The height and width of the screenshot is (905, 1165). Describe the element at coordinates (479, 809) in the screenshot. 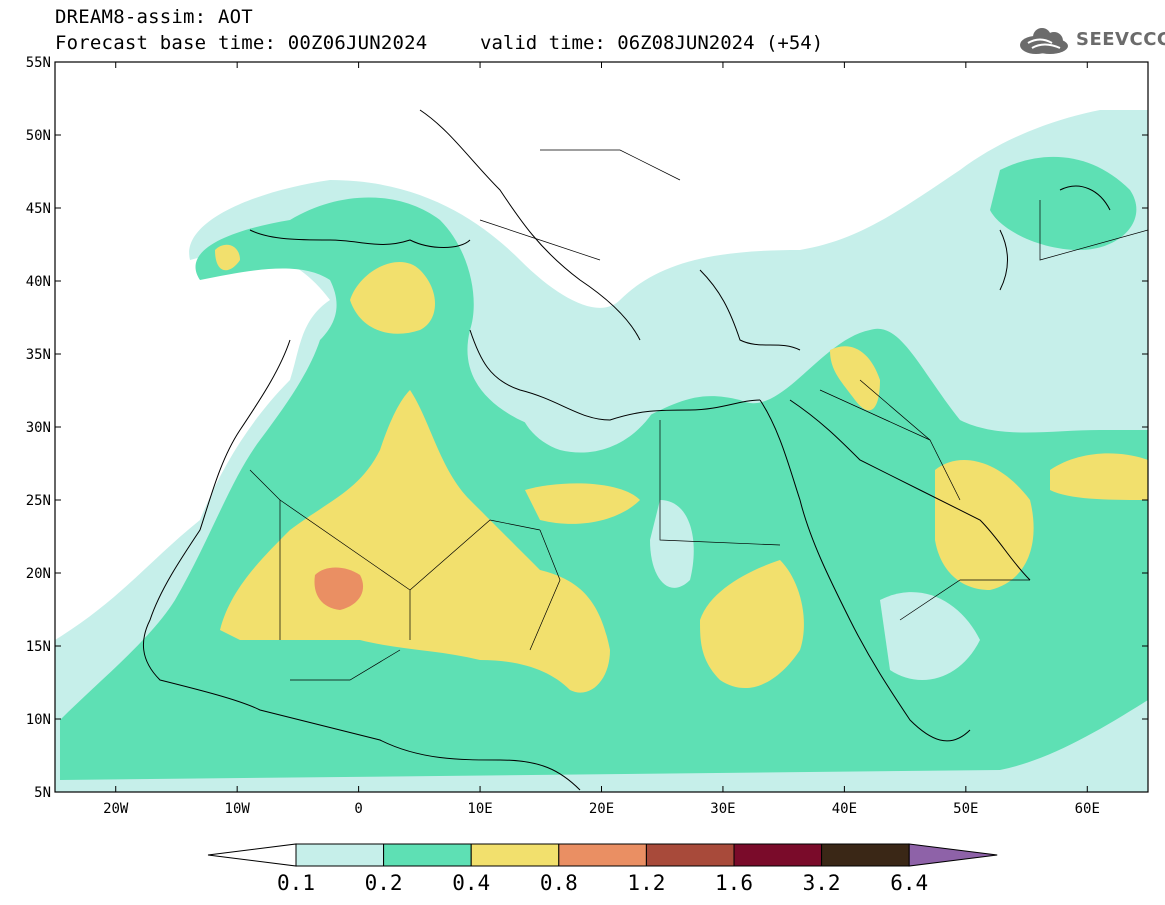

I see `lon-tick-label: 10E` at that location.